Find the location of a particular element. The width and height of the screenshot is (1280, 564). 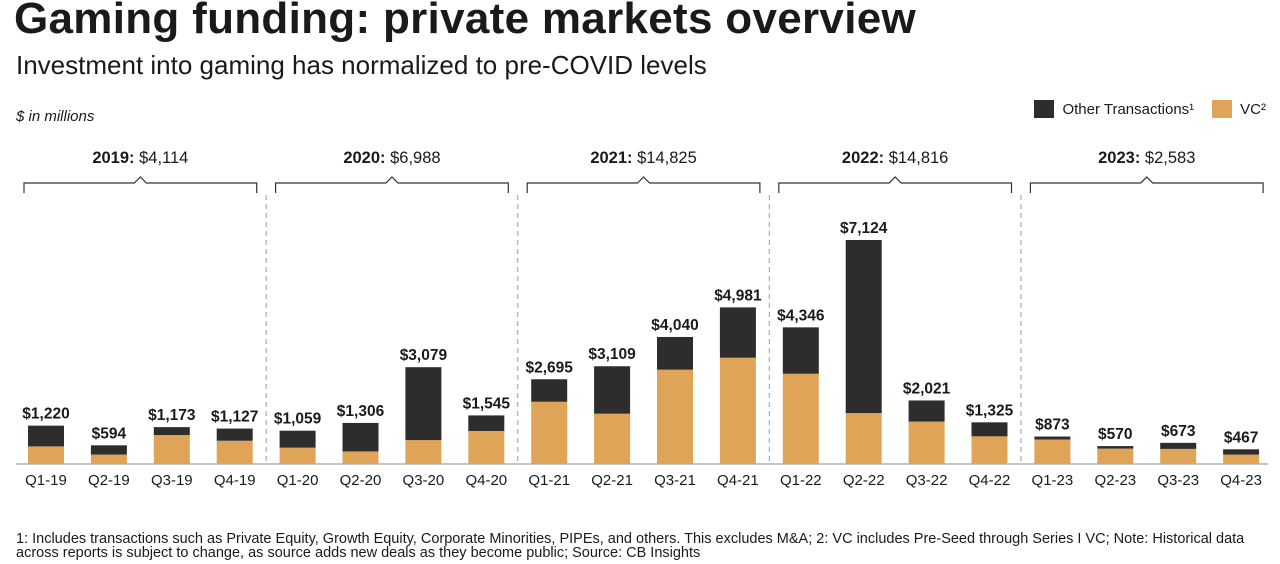

tick-label-q2-20: Q2-20 is located at coordinates (361, 480).